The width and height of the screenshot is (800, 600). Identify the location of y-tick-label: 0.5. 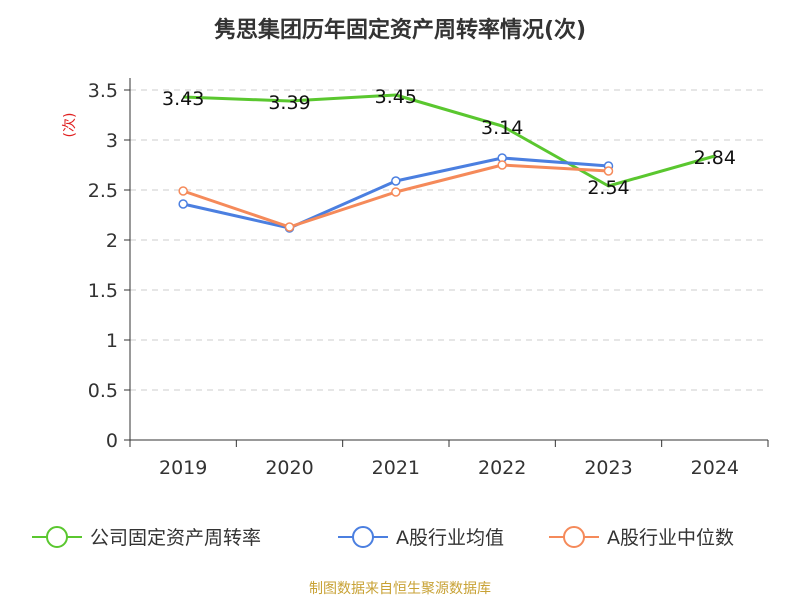
(103, 391).